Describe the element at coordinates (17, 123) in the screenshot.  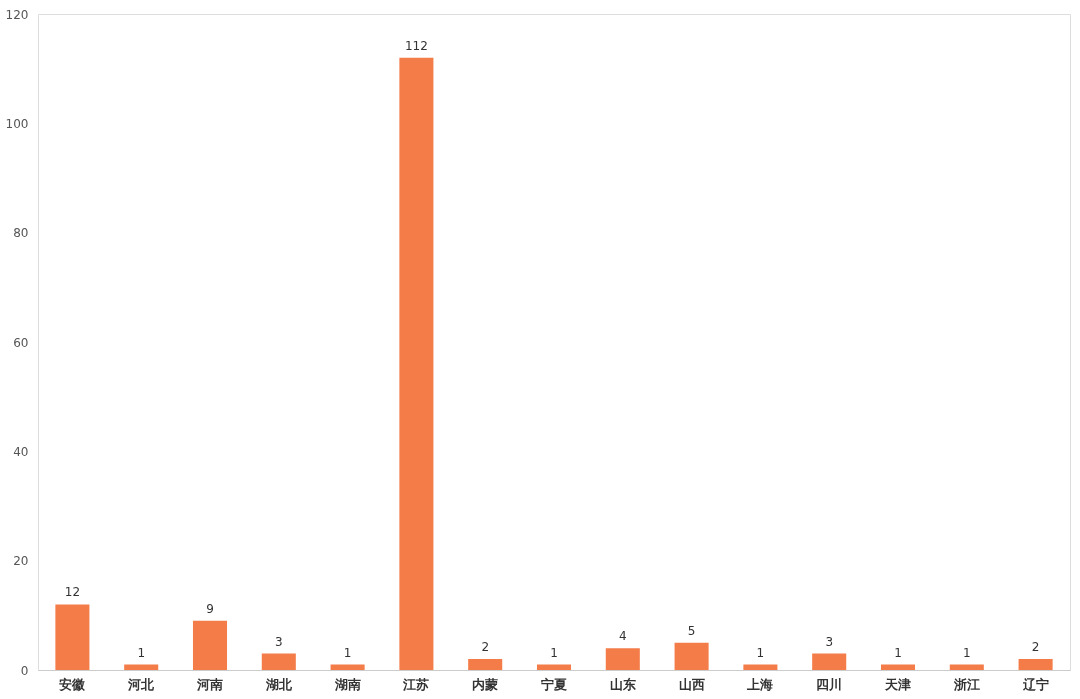
I see `y-tick-label: 100` at that location.